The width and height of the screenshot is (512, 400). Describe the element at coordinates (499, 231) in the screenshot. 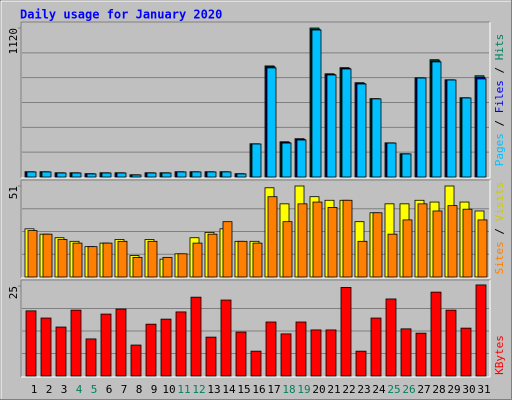

I see `legend-sep: /` at that location.